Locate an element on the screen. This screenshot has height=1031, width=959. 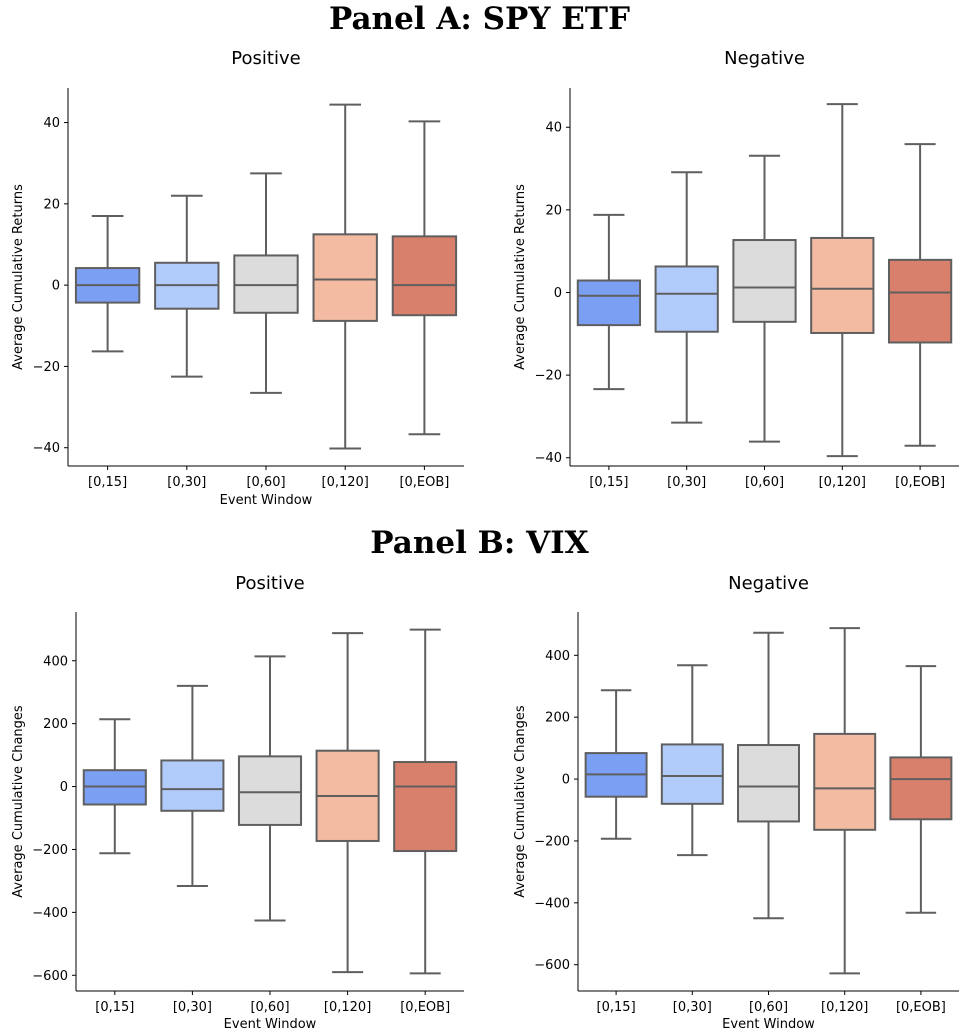
panel-b-title: Panel B: VIX is located at coordinates (479, 543).